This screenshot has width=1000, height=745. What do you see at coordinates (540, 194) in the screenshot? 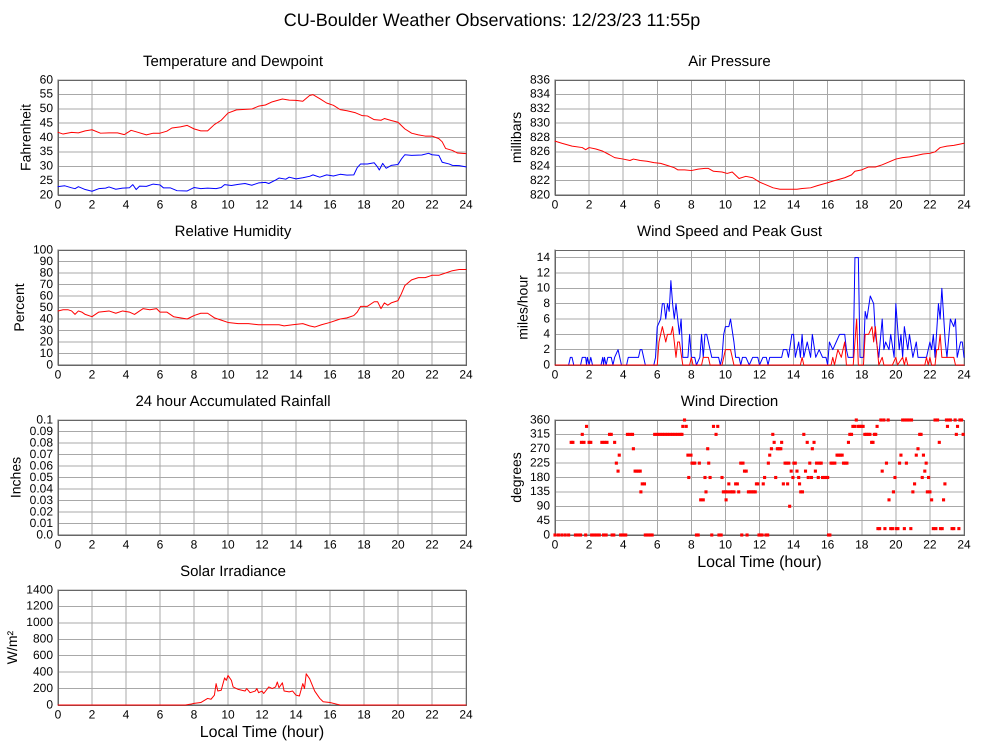
I see `y-tick-label: 820` at bounding box center [540, 194].